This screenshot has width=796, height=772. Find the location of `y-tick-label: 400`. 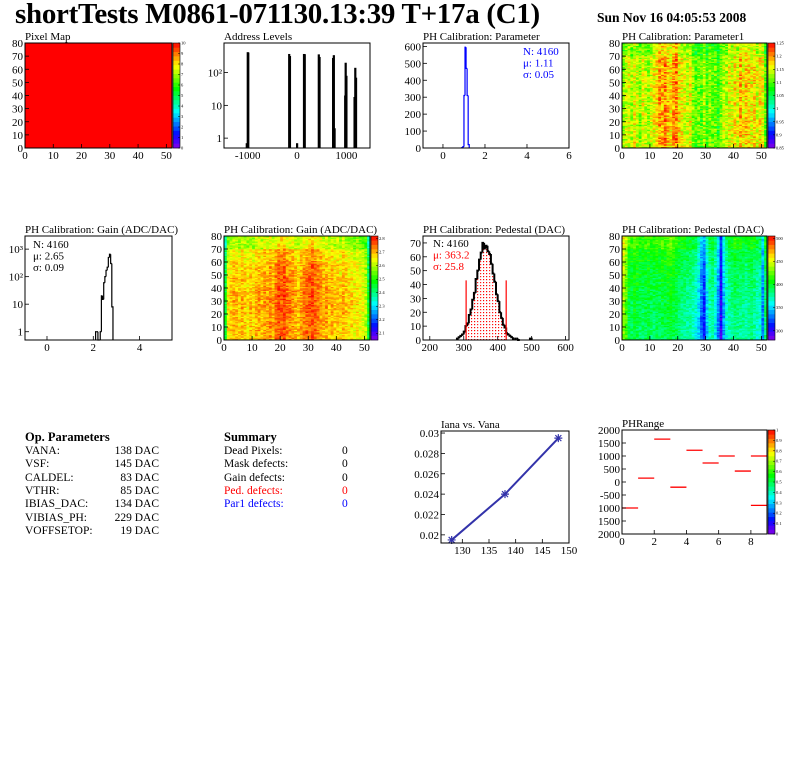

y-tick-label: 400 is located at coordinates (413, 81).